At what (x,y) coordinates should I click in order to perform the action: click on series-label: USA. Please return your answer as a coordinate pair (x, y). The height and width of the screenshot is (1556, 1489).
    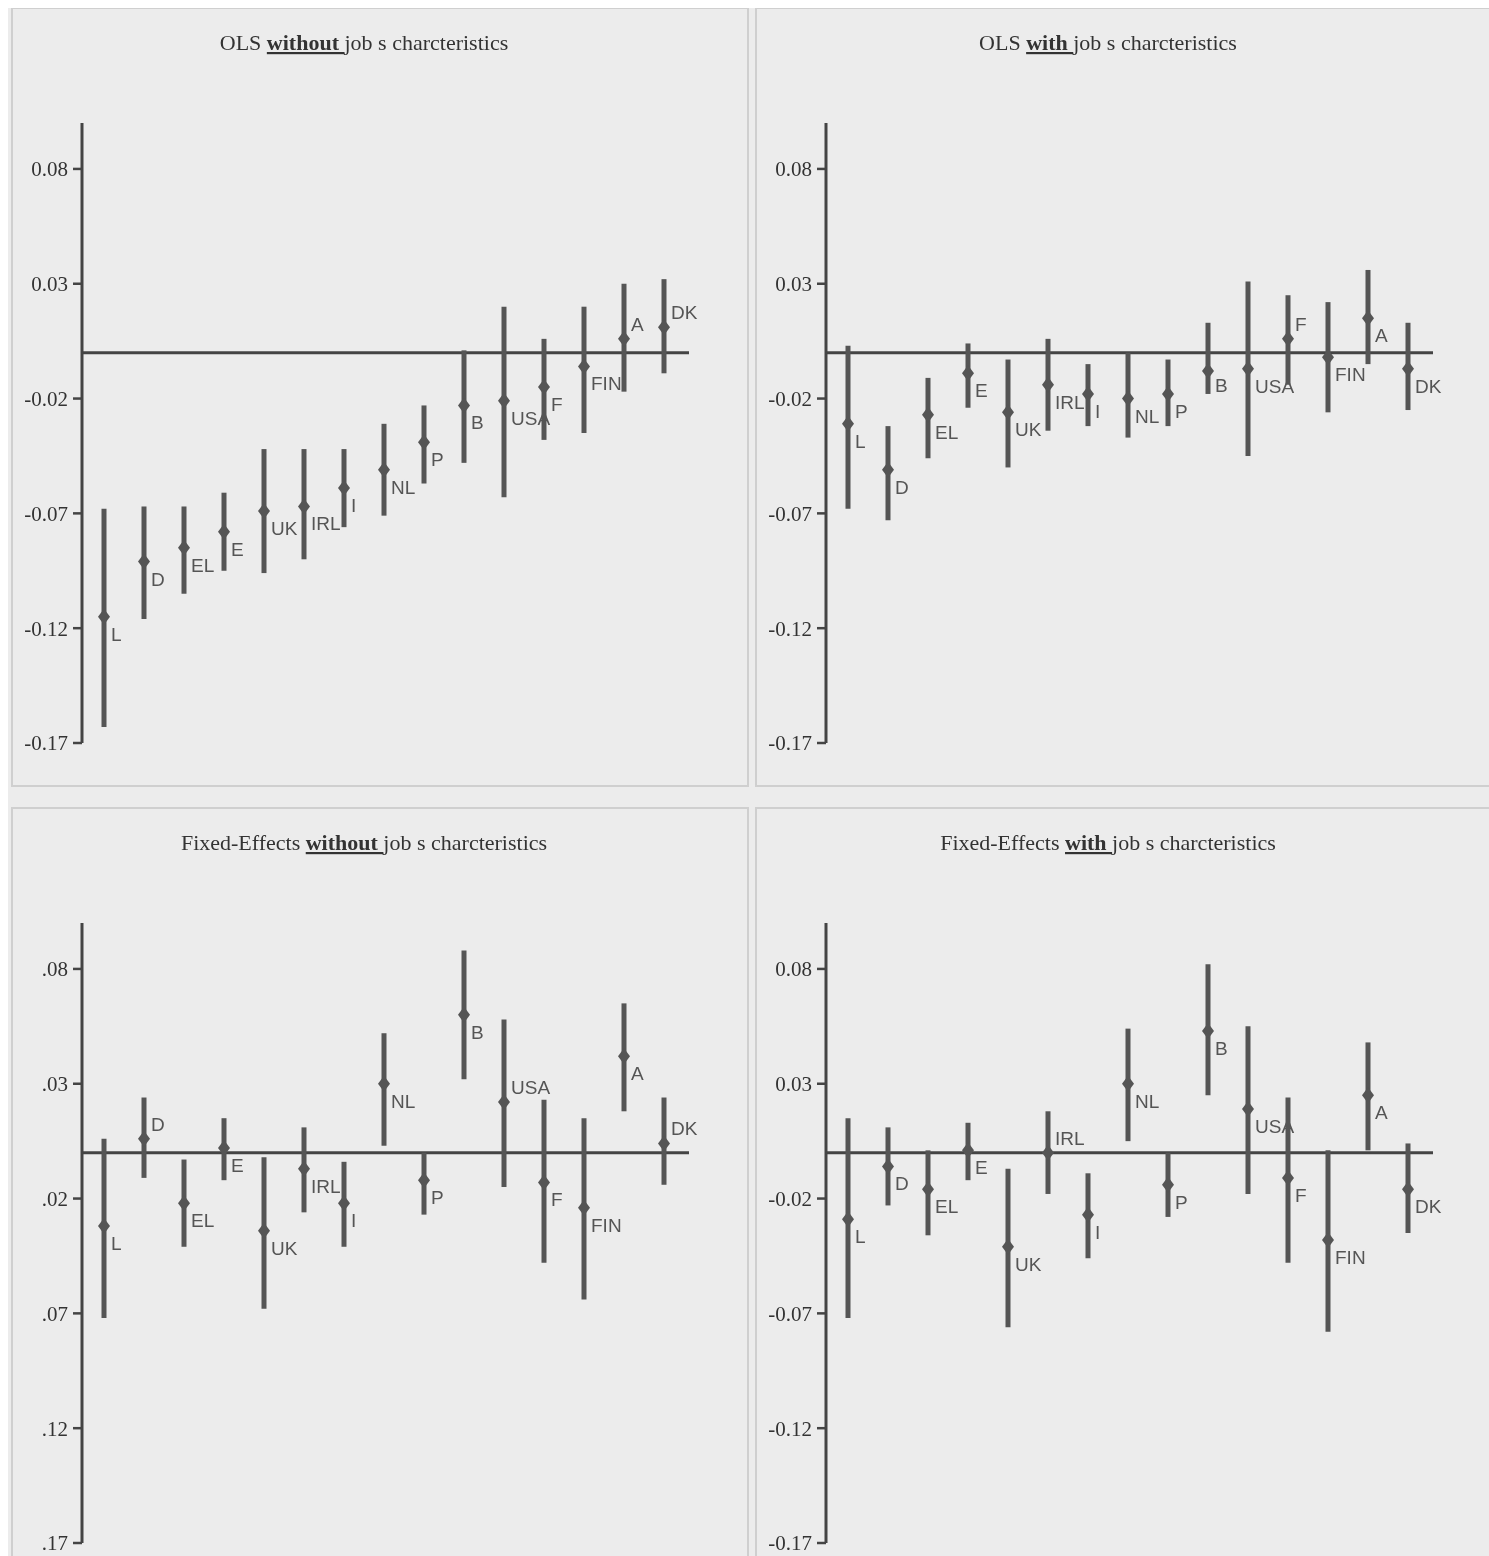
    Looking at the image, I should click on (531, 1088).